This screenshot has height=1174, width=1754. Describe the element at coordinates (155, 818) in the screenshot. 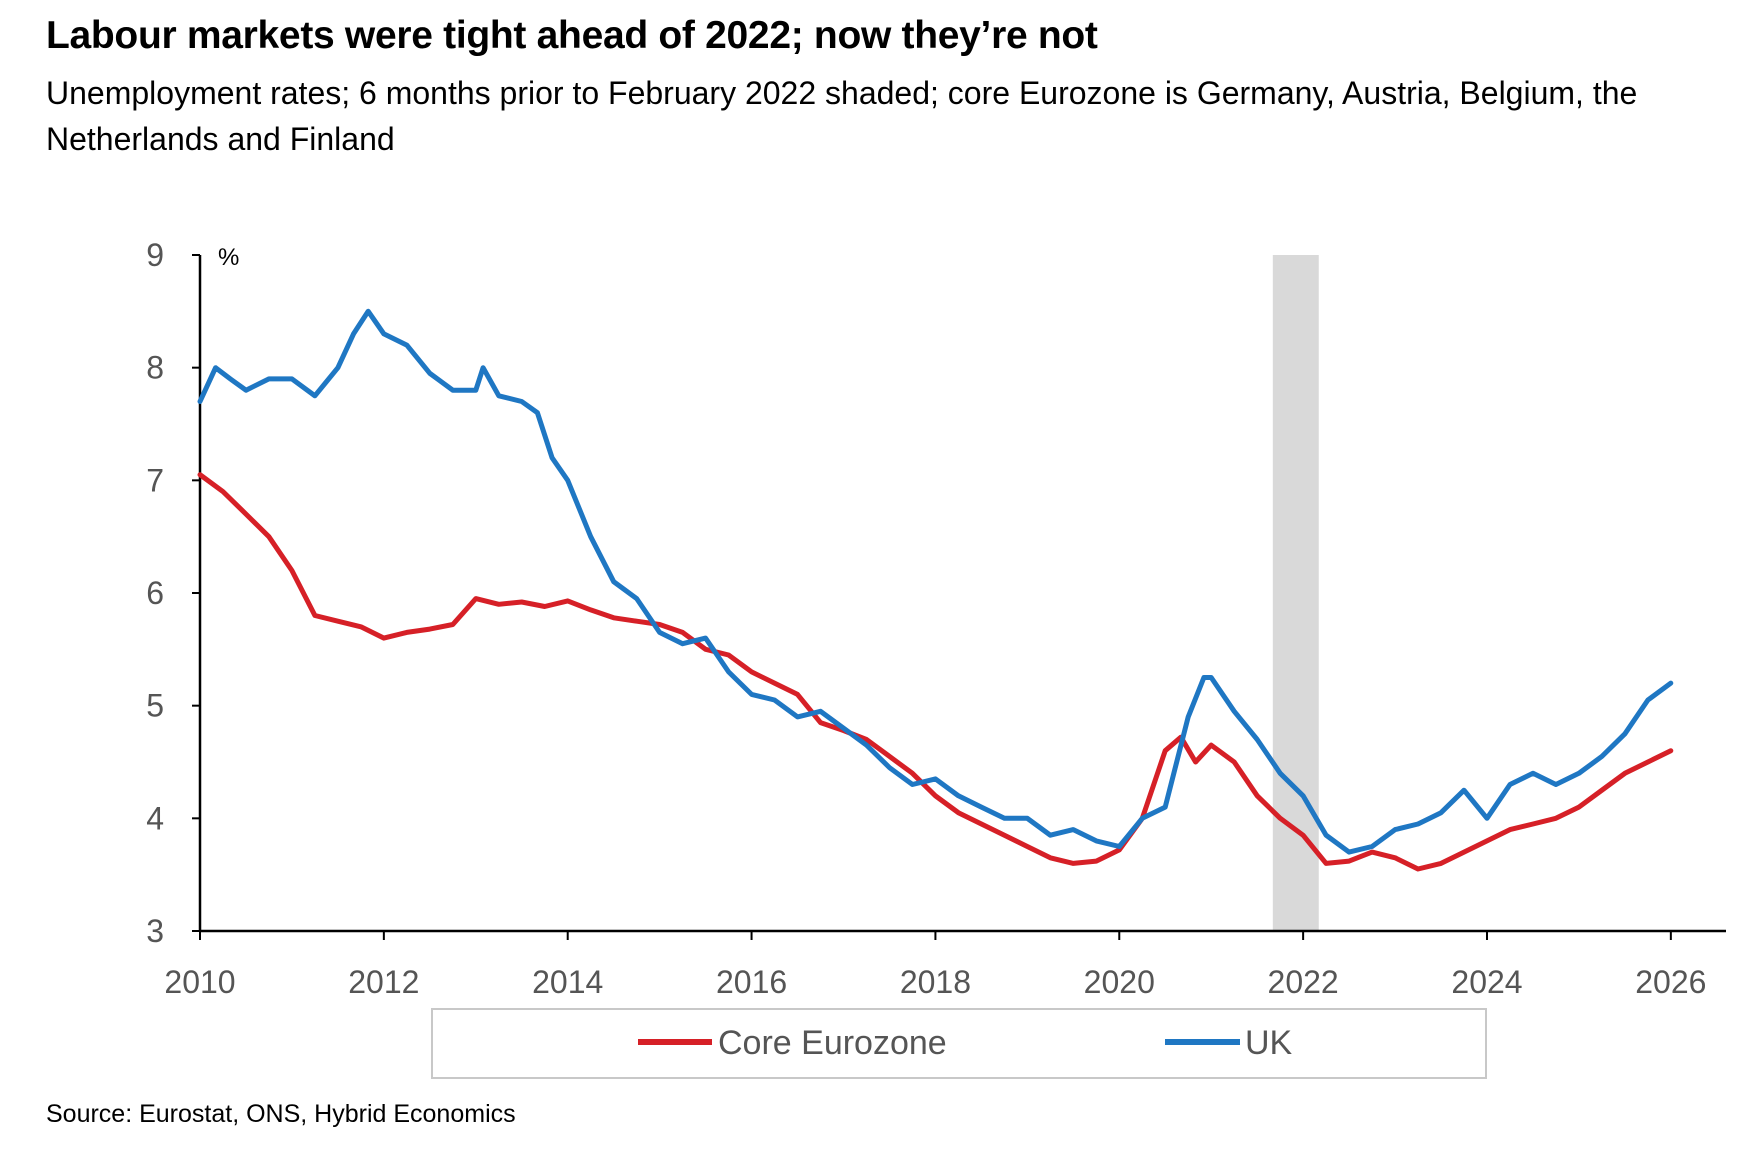

I see `y-tick-label: 4` at that location.